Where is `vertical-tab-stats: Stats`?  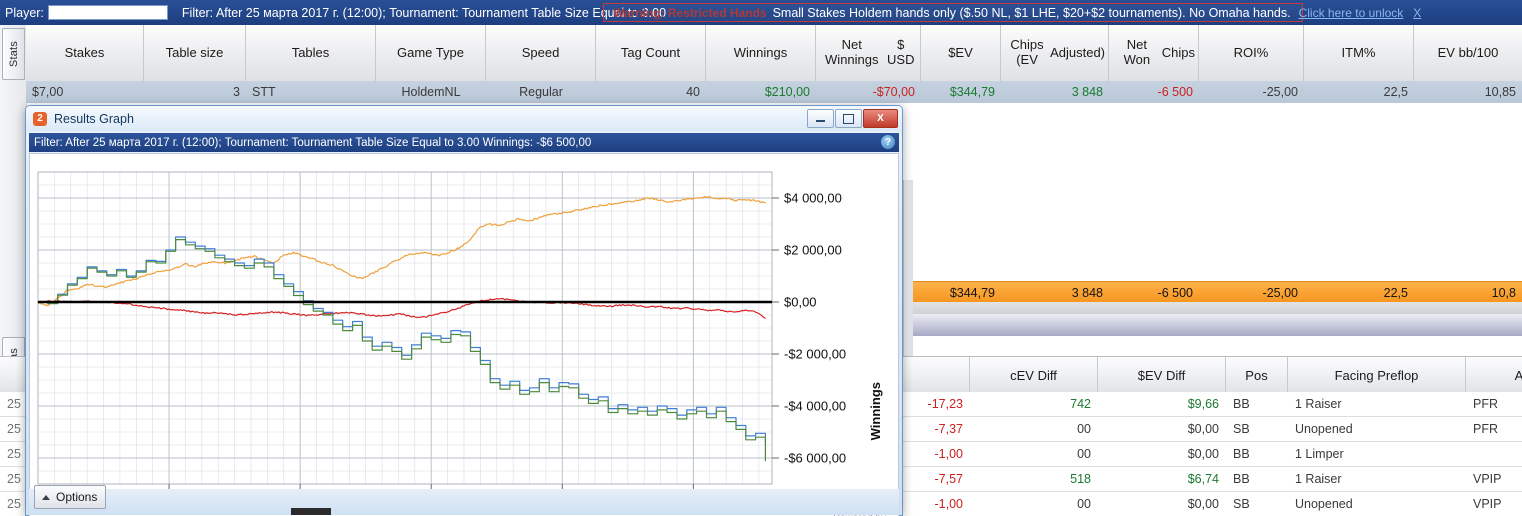 vertical-tab-stats: Stats is located at coordinates (13, 54).